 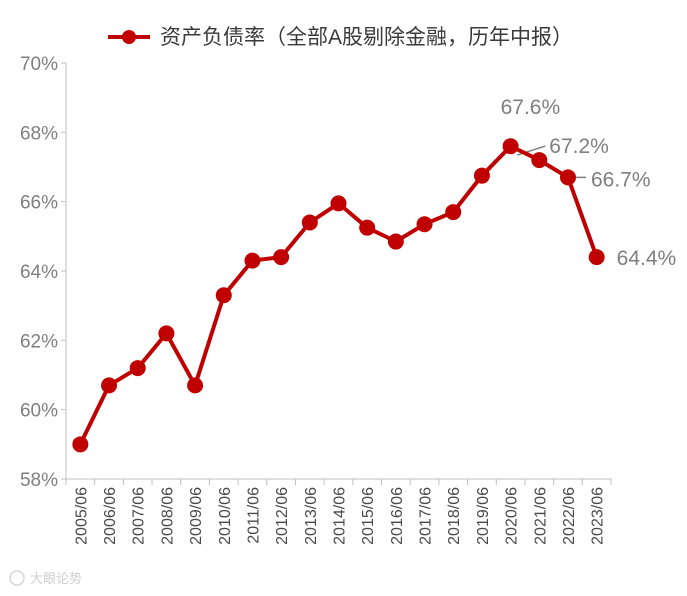 What do you see at coordinates (569, 516) in the screenshot?
I see `x-tick-label: 2022/06` at bounding box center [569, 516].